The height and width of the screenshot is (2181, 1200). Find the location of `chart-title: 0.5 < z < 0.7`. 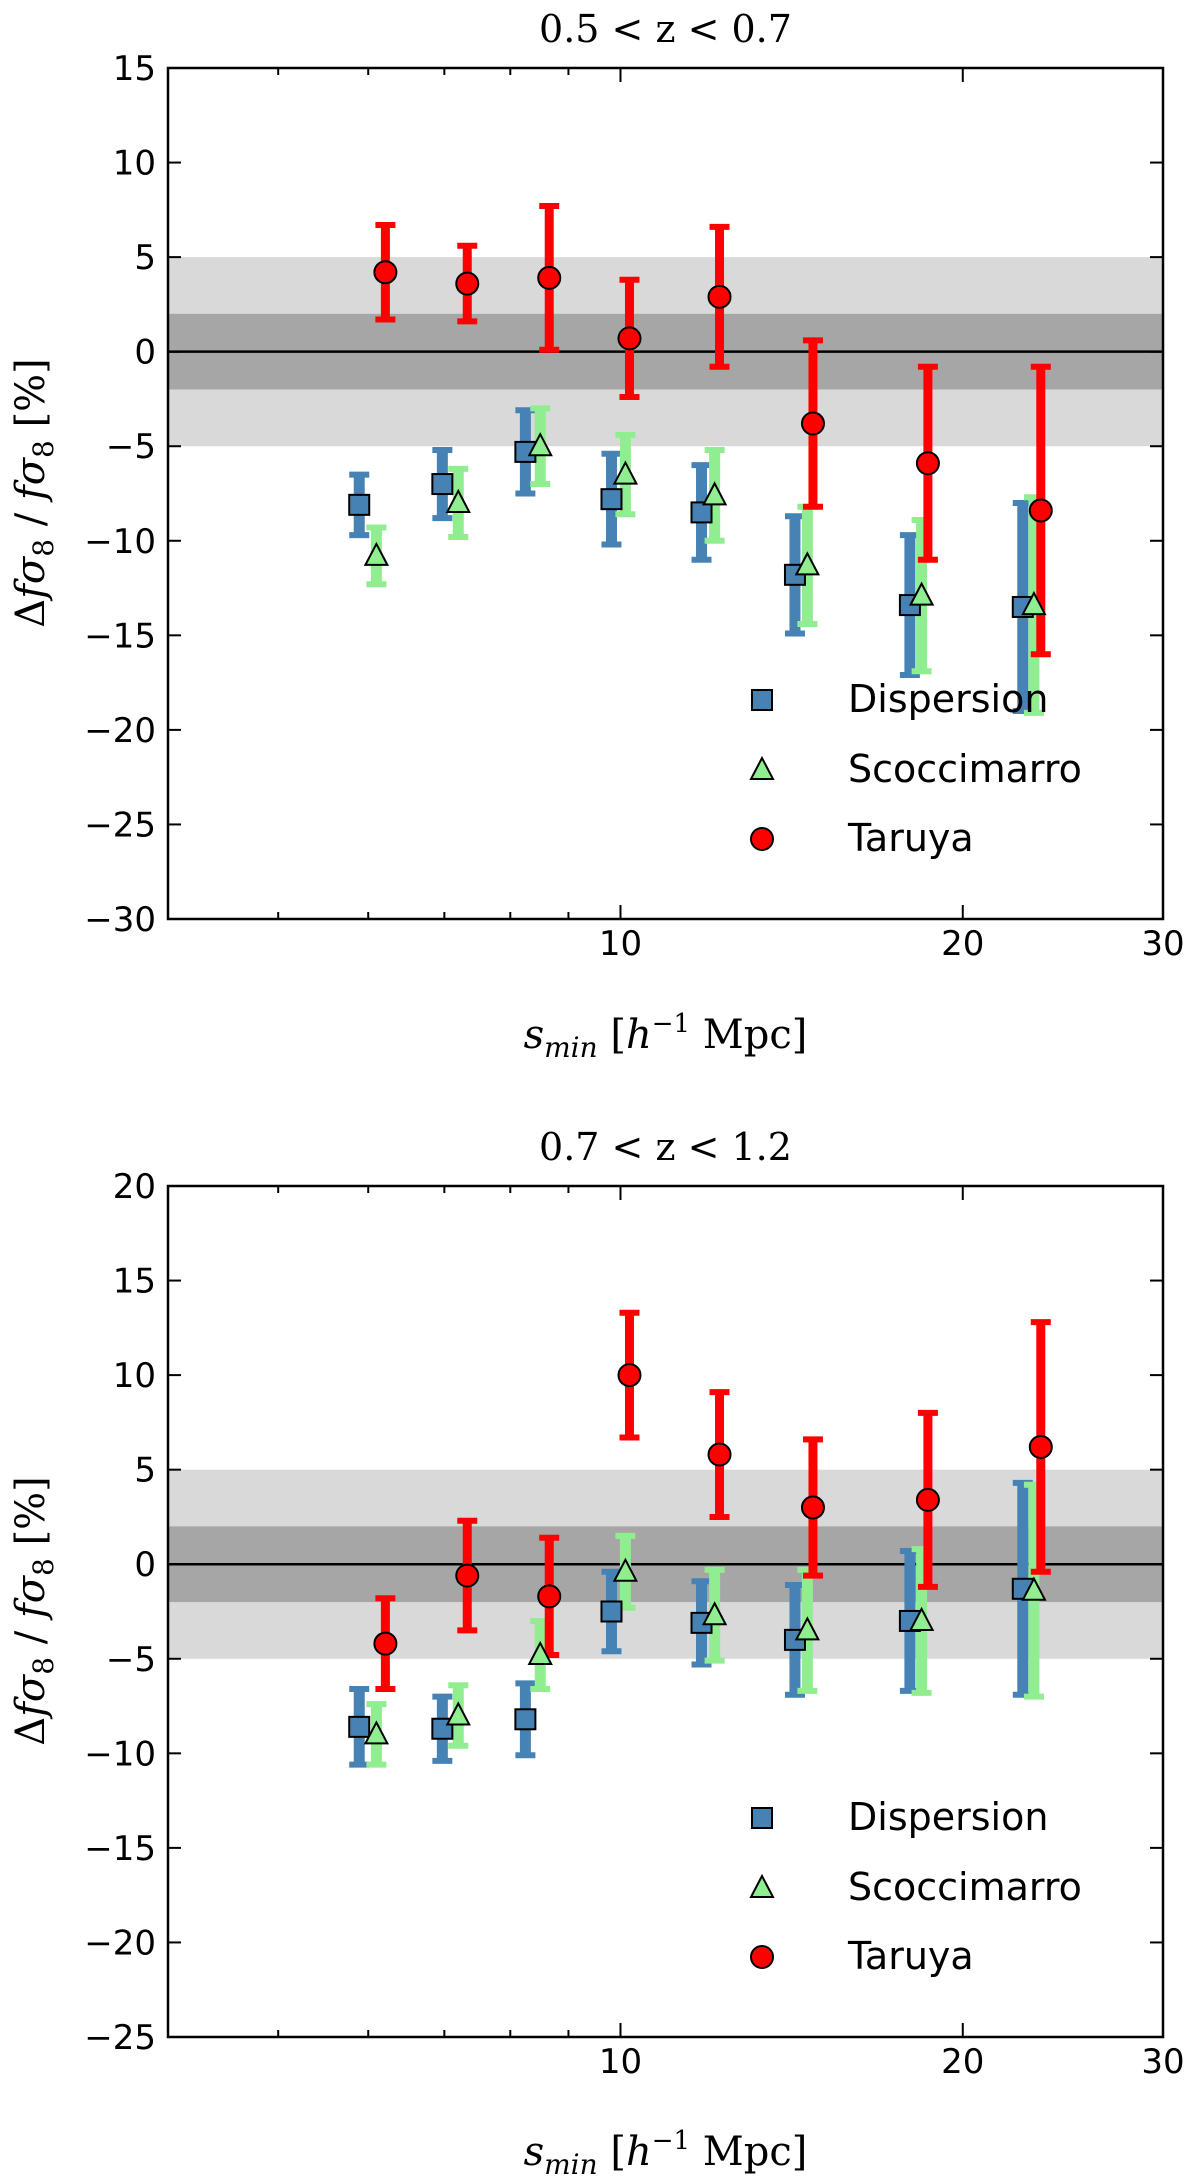

chart-title: 0.5 < z < 0.7 is located at coordinates (665, 29).